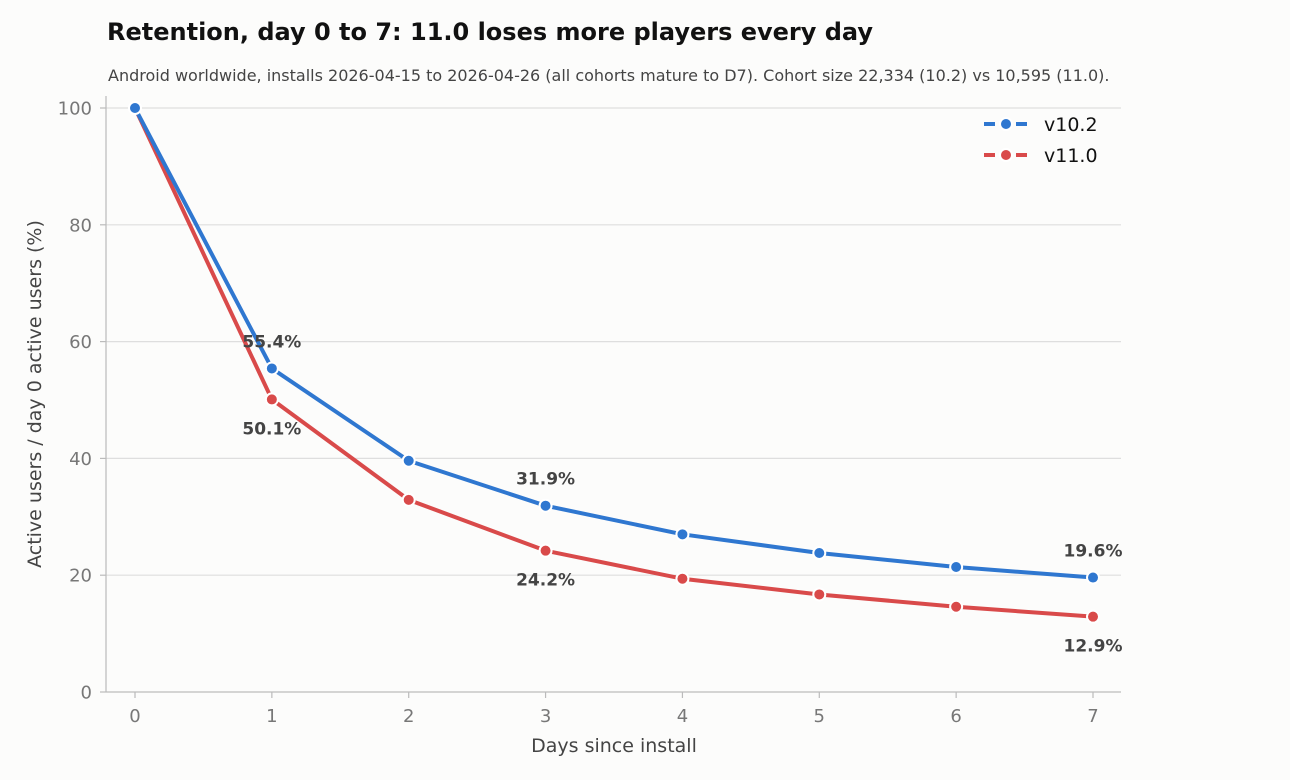  What do you see at coordinates (80, 576) in the screenshot?
I see `y-tick-label: 20` at bounding box center [80, 576].